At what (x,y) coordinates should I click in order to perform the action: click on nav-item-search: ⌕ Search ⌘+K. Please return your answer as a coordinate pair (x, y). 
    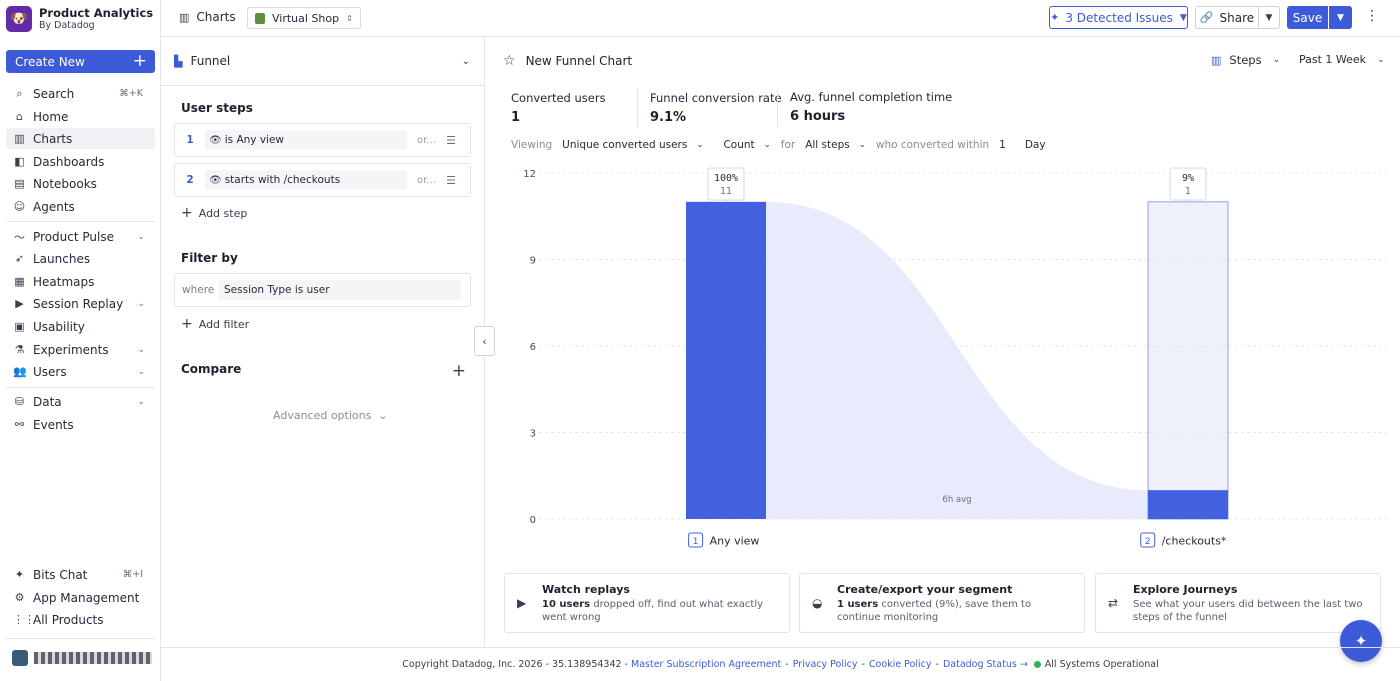
    Looking at the image, I should click on (80, 93).